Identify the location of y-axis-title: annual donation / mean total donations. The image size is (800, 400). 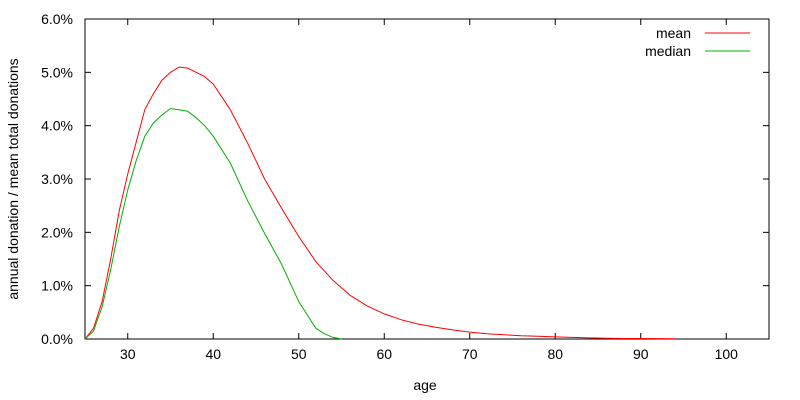
(13, 178).